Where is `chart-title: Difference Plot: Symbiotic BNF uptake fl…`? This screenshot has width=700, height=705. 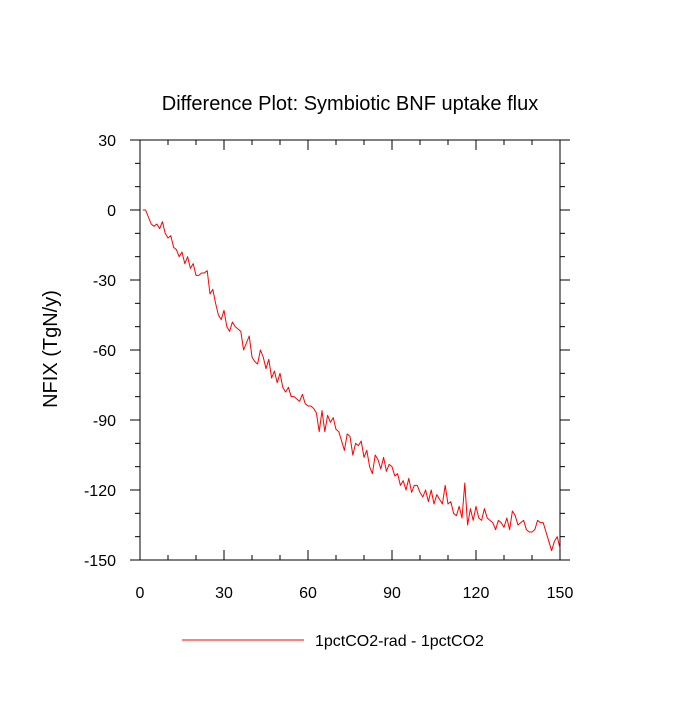
chart-title: Difference Plot: Symbiotic BNF uptake fl… is located at coordinates (350, 104).